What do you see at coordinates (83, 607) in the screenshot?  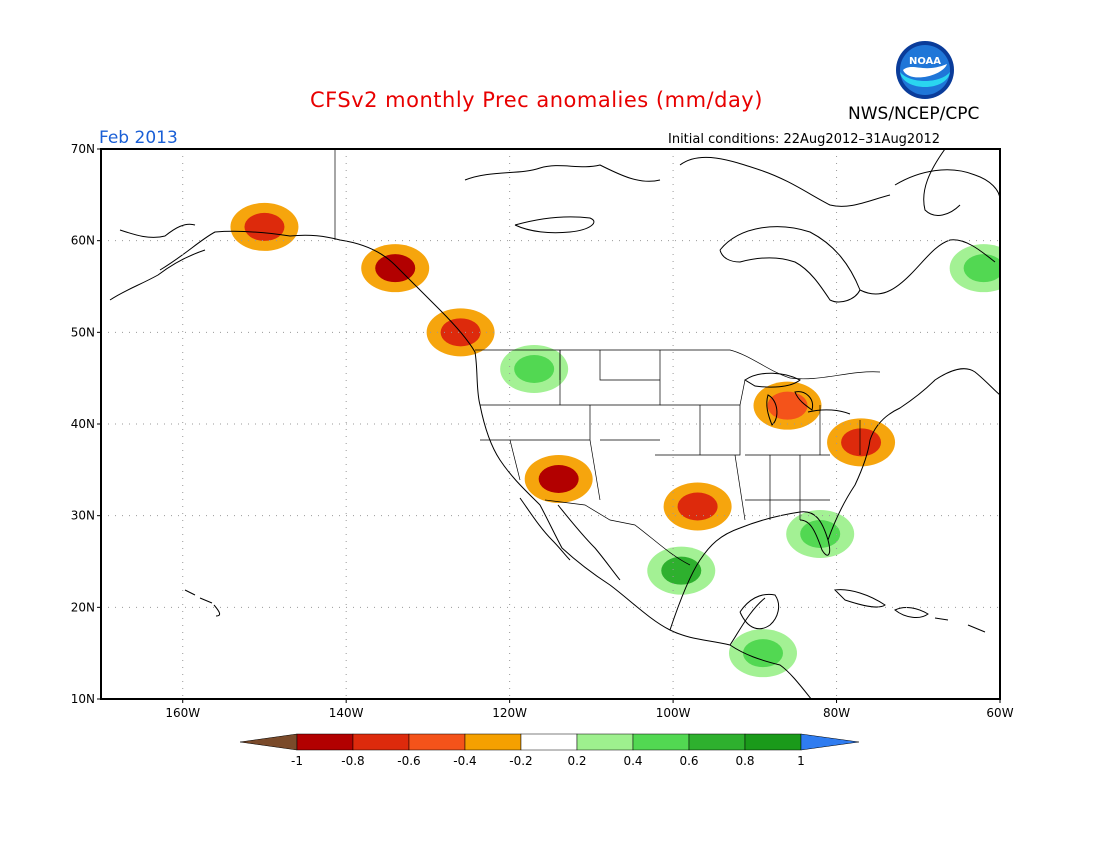 I see `lat-tick-label: 20N` at bounding box center [83, 607].